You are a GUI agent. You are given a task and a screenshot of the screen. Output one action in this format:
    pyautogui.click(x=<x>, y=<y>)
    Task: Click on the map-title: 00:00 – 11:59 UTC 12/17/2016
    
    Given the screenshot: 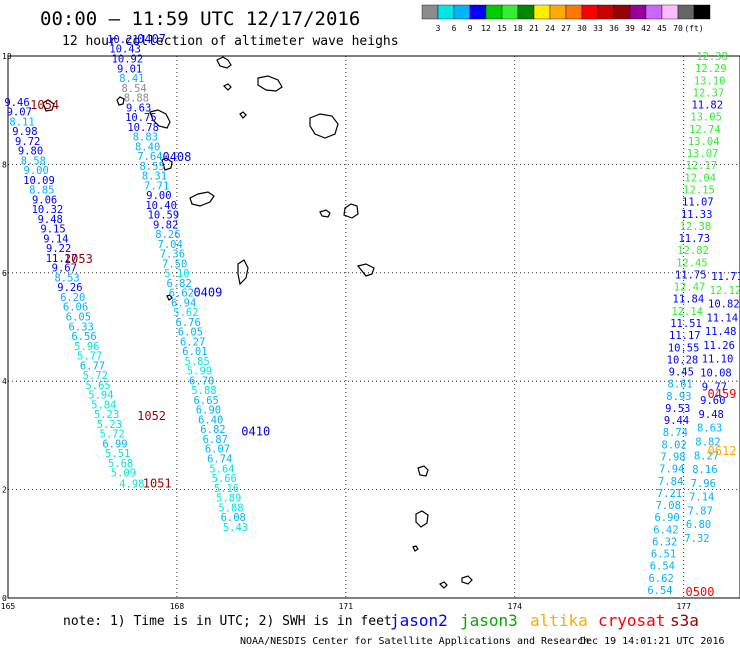 What is the action you would take?
    pyautogui.click(x=200, y=19)
    